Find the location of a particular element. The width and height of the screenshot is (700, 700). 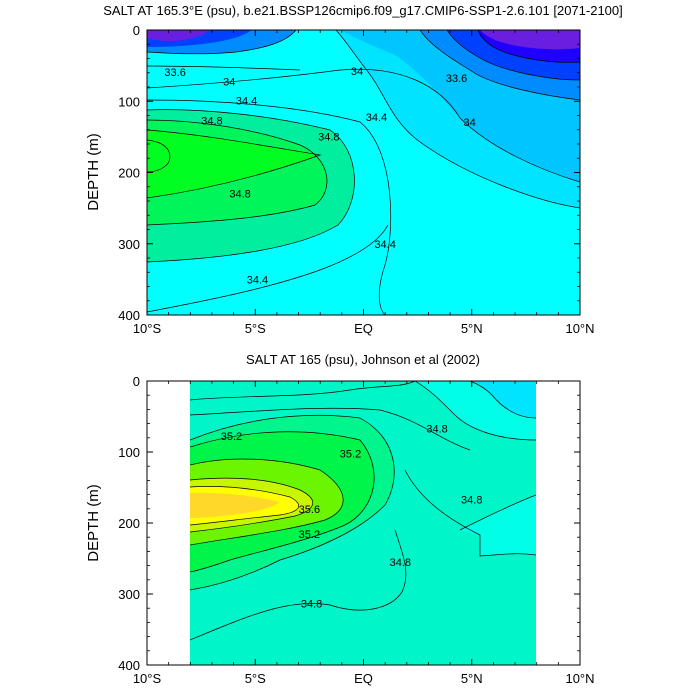

top-line-34.8 is located at coordinates (237, 172).